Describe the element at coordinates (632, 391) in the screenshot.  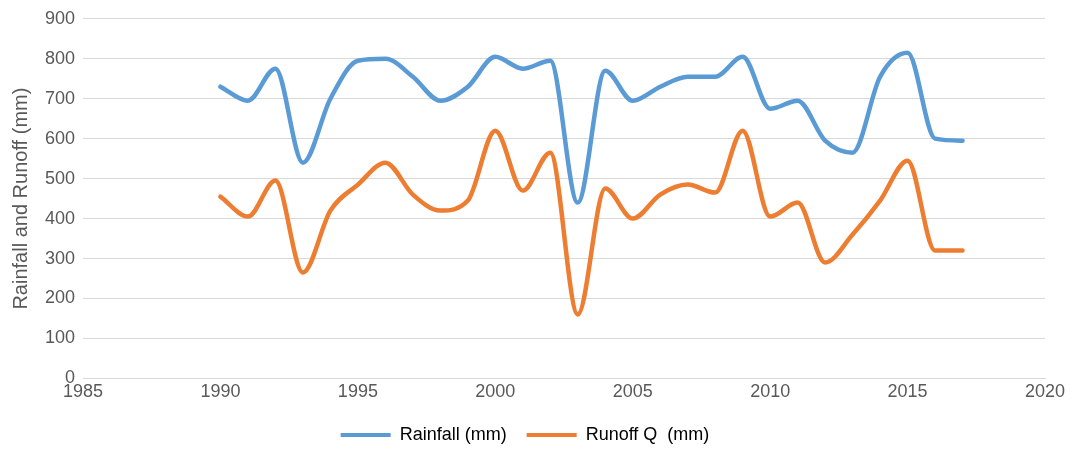
I see `x-tick-label: 2005` at that location.